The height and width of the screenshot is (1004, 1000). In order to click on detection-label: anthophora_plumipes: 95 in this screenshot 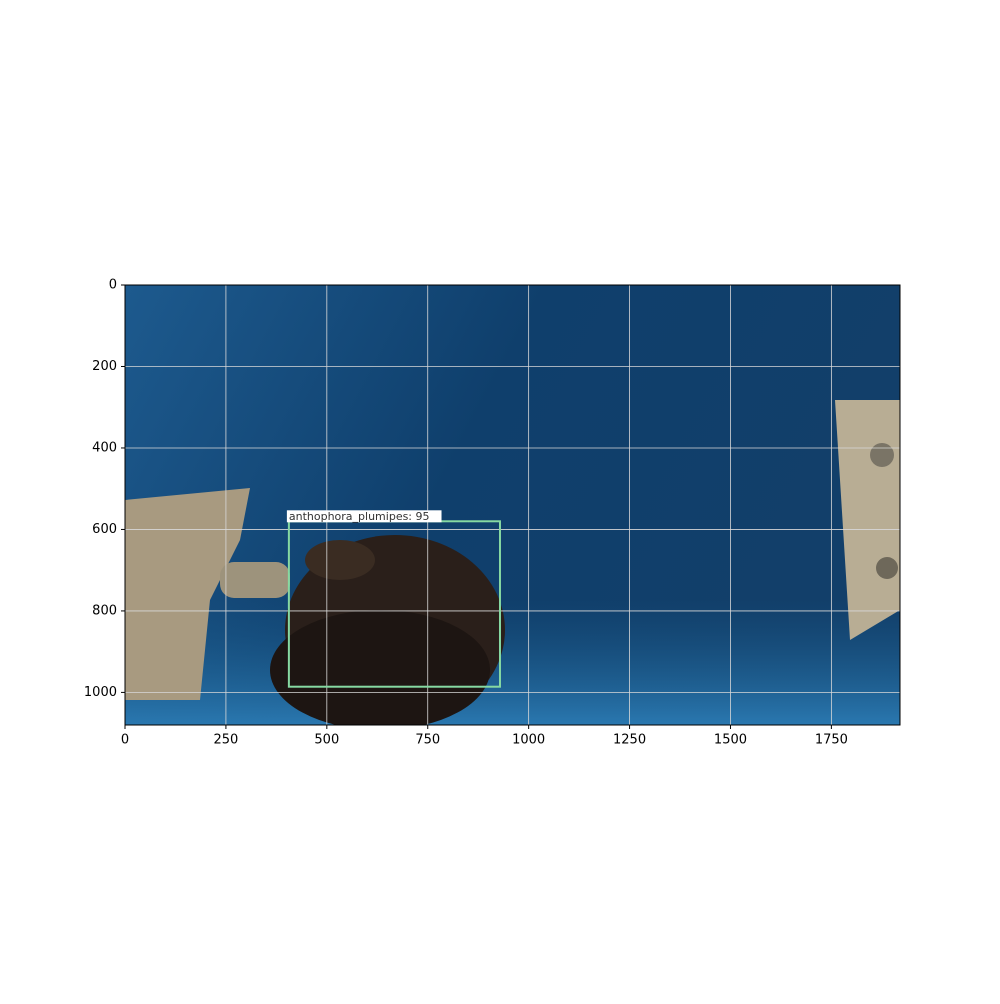, I will do `click(359, 516)`.